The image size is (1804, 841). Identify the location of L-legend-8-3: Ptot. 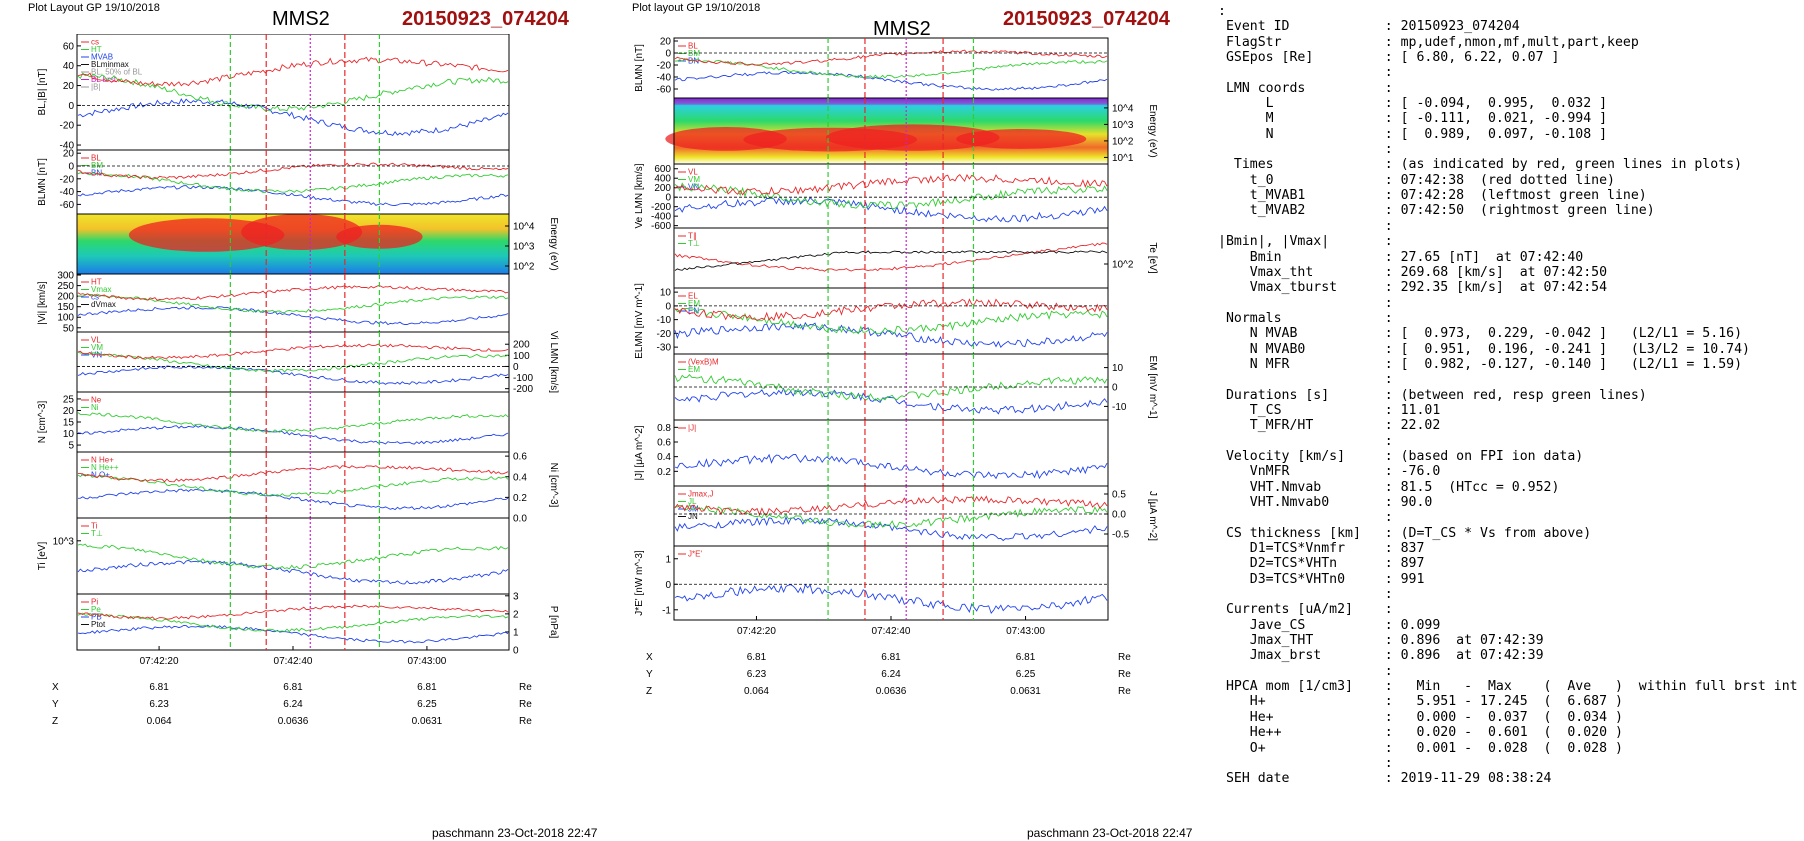
(98, 624).